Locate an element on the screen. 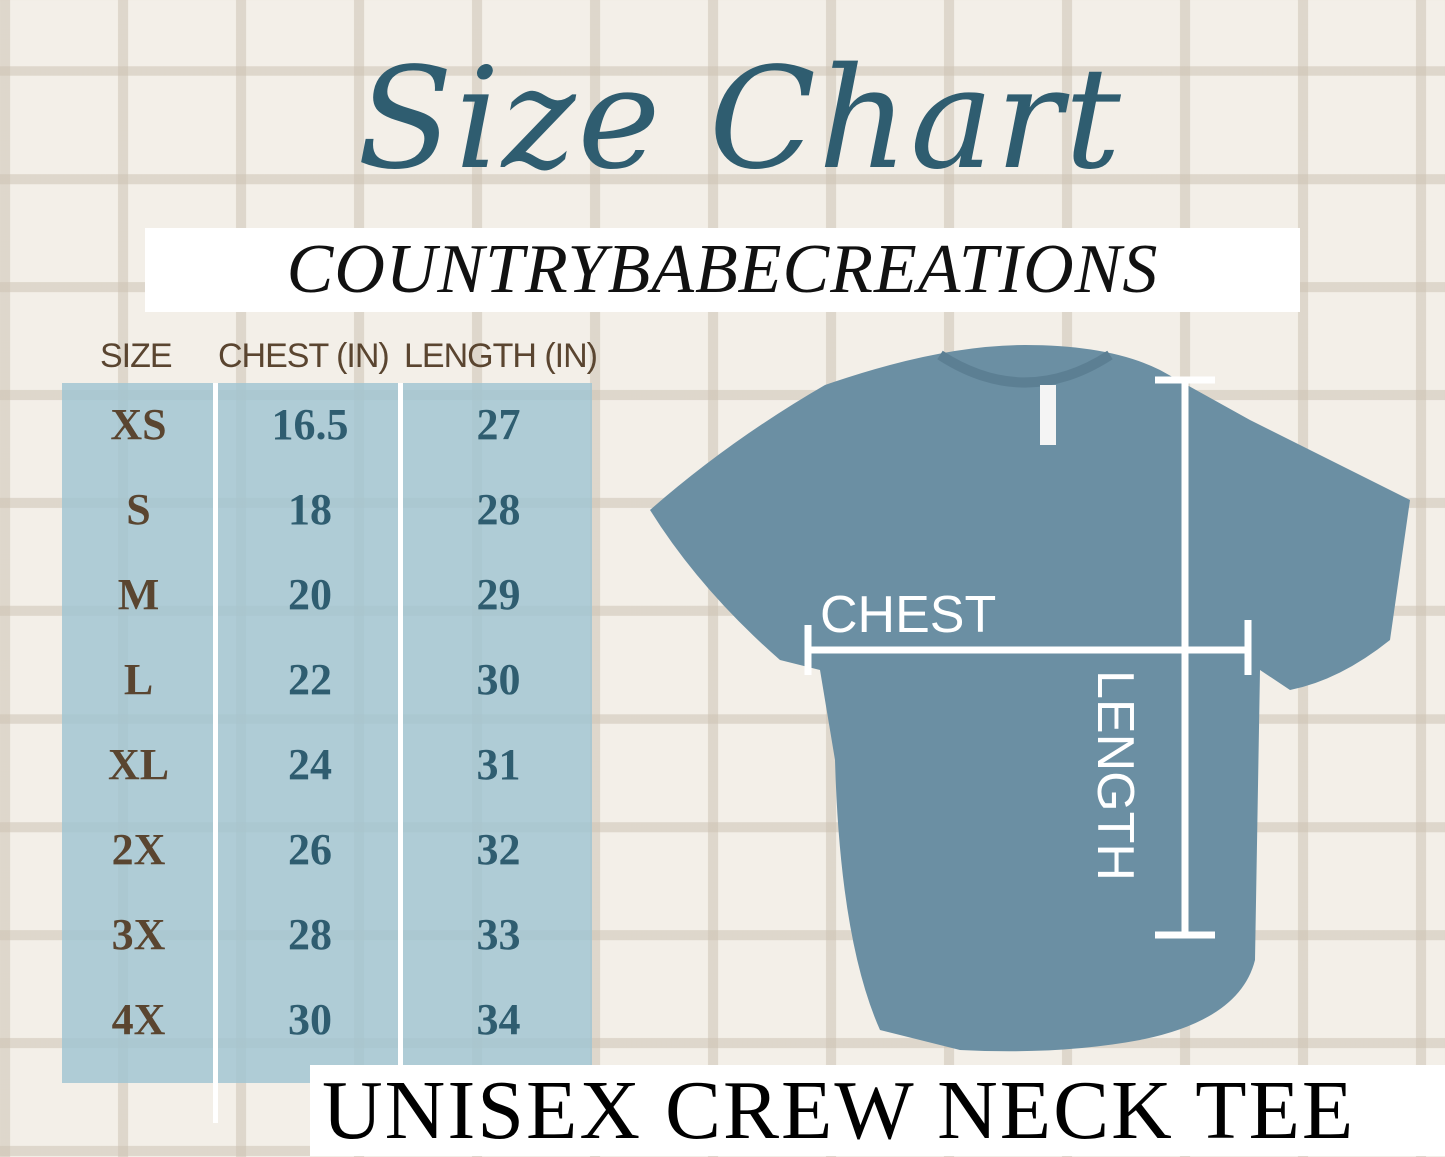 The image size is (1445, 1157). brand-band is located at coordinates (722, 270).